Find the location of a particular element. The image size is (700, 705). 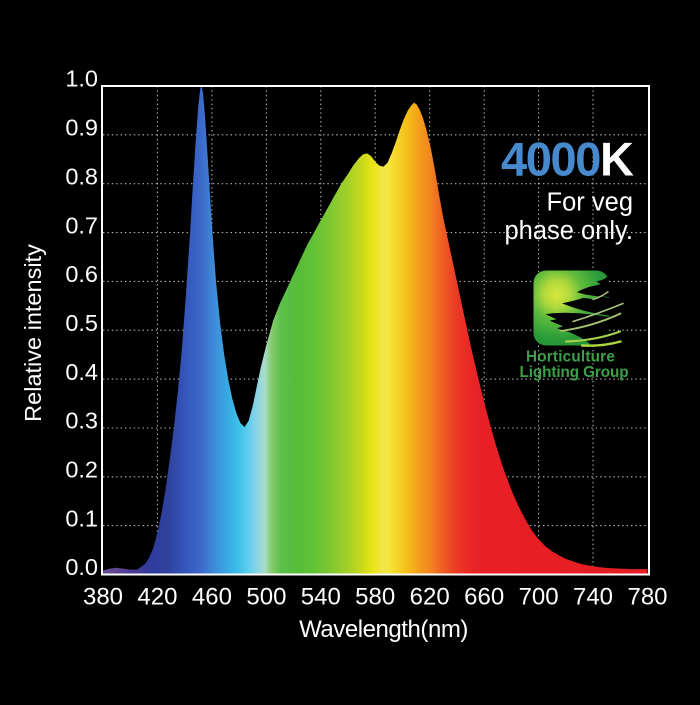

svg-text: 0.2 is located at coordinates (81, 470).